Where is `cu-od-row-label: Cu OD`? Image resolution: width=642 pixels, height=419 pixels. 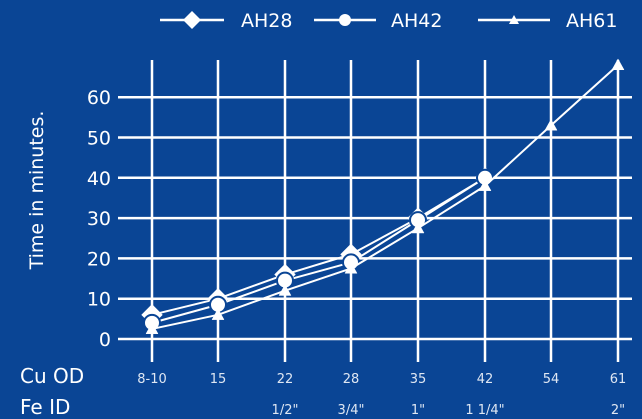 cu-od-row-label: Cu OD is located at coordinates (52, 376).